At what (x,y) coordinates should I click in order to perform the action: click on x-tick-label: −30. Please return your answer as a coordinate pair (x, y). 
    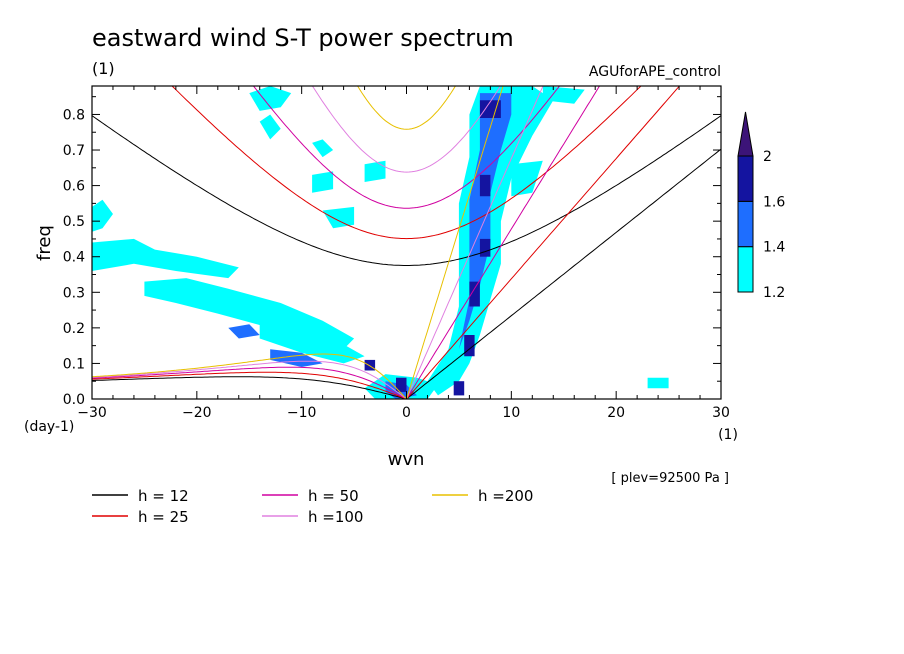
    Looking at the image, I should click on (92, 413).